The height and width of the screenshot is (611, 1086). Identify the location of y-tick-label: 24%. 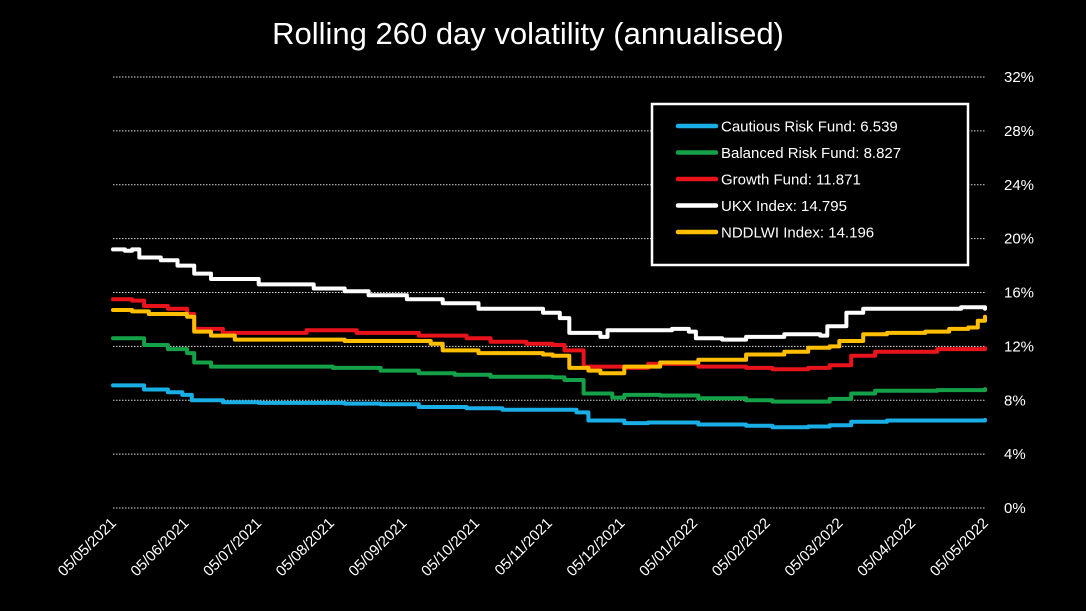
(1019, 185).